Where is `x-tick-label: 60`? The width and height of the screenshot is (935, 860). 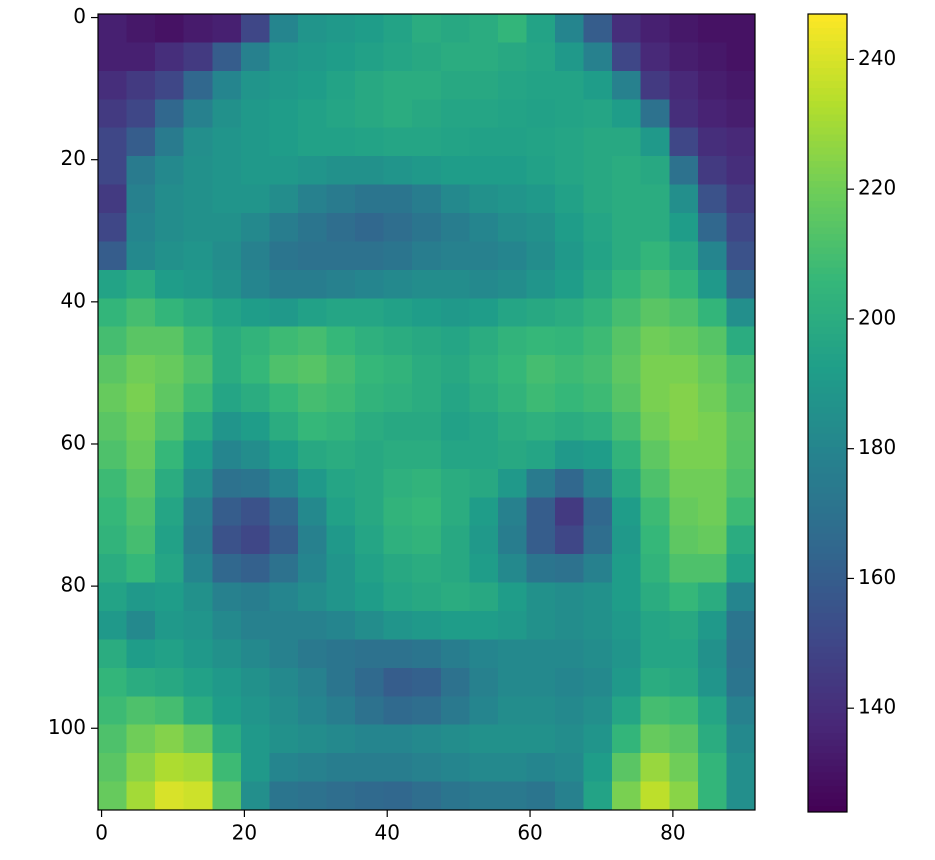 x-tick-label: 60 is located at coordinates (529, 833).